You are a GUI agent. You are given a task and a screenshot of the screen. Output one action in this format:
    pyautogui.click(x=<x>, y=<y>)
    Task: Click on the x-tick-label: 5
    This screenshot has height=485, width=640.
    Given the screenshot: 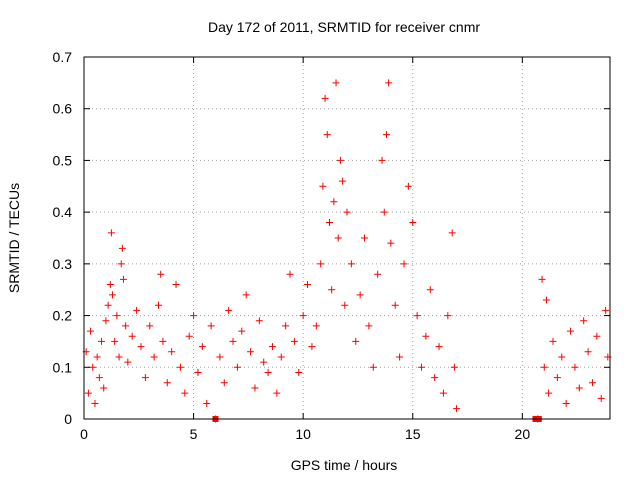 What is the action you would take?
    pyautogui.click(x=194, y=434)
    